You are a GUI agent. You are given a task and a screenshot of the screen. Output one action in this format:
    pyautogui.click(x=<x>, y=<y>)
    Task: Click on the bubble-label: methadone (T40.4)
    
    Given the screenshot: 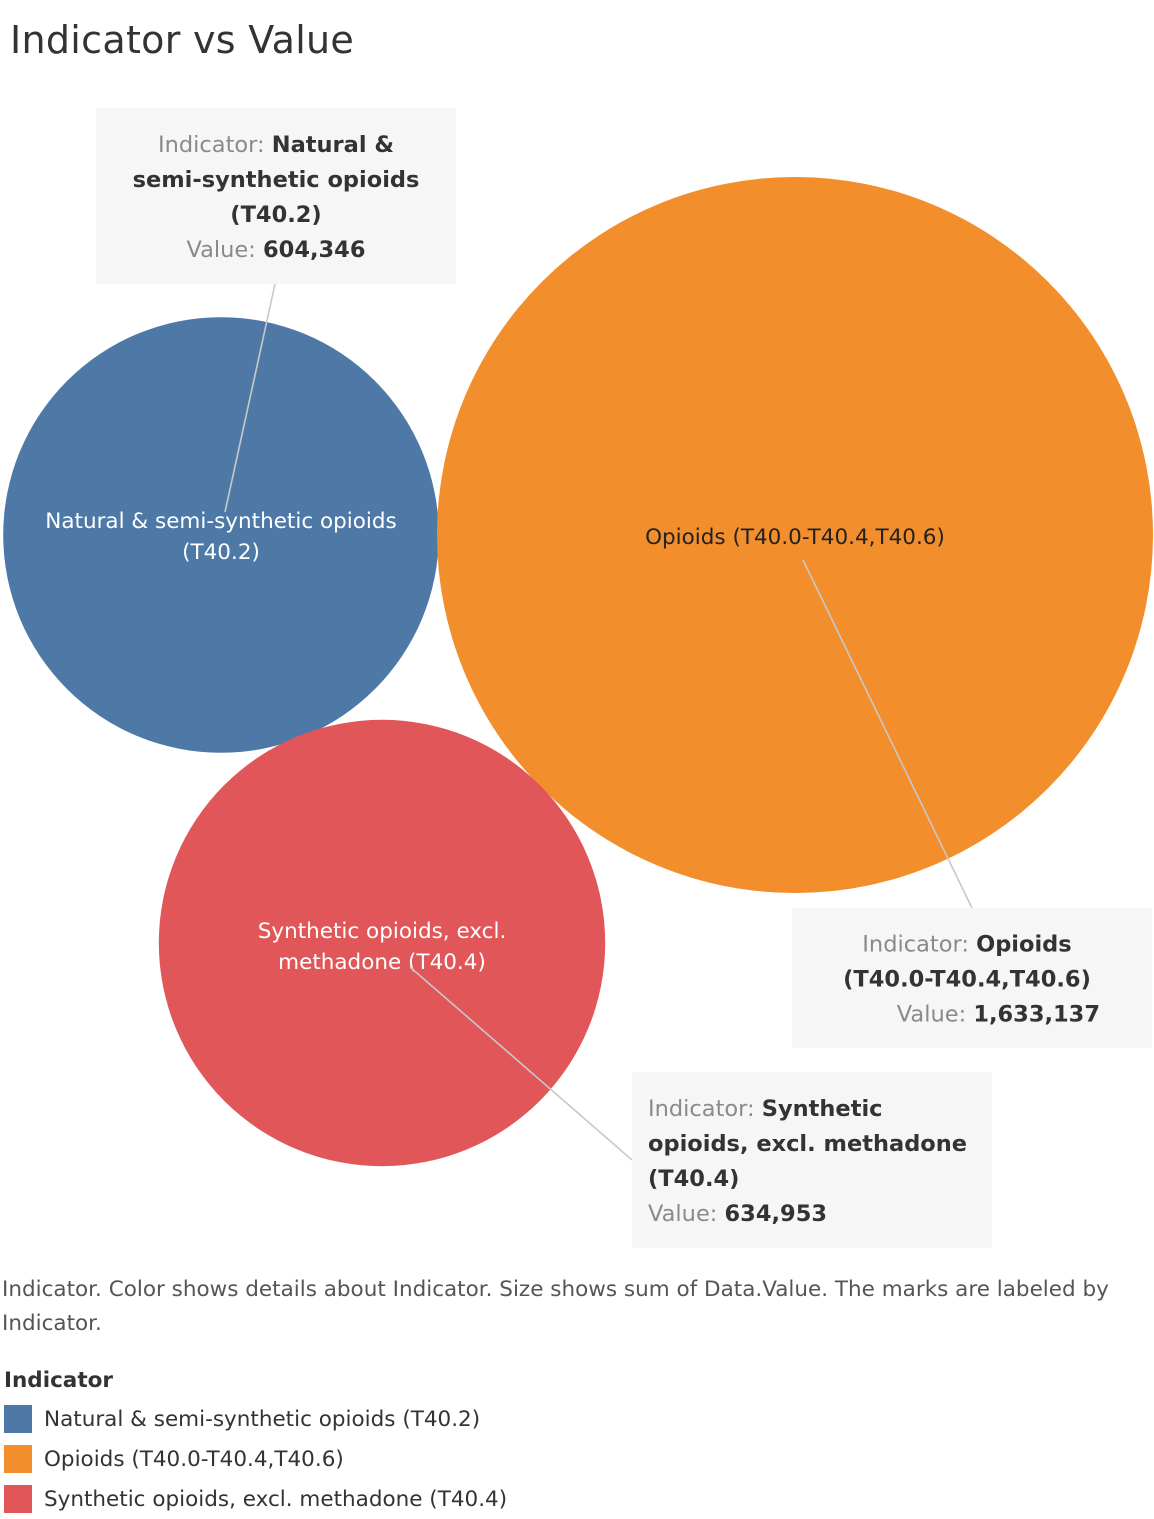 What is the action you would take?
    pyautogui.click(x=382, y=962)
    